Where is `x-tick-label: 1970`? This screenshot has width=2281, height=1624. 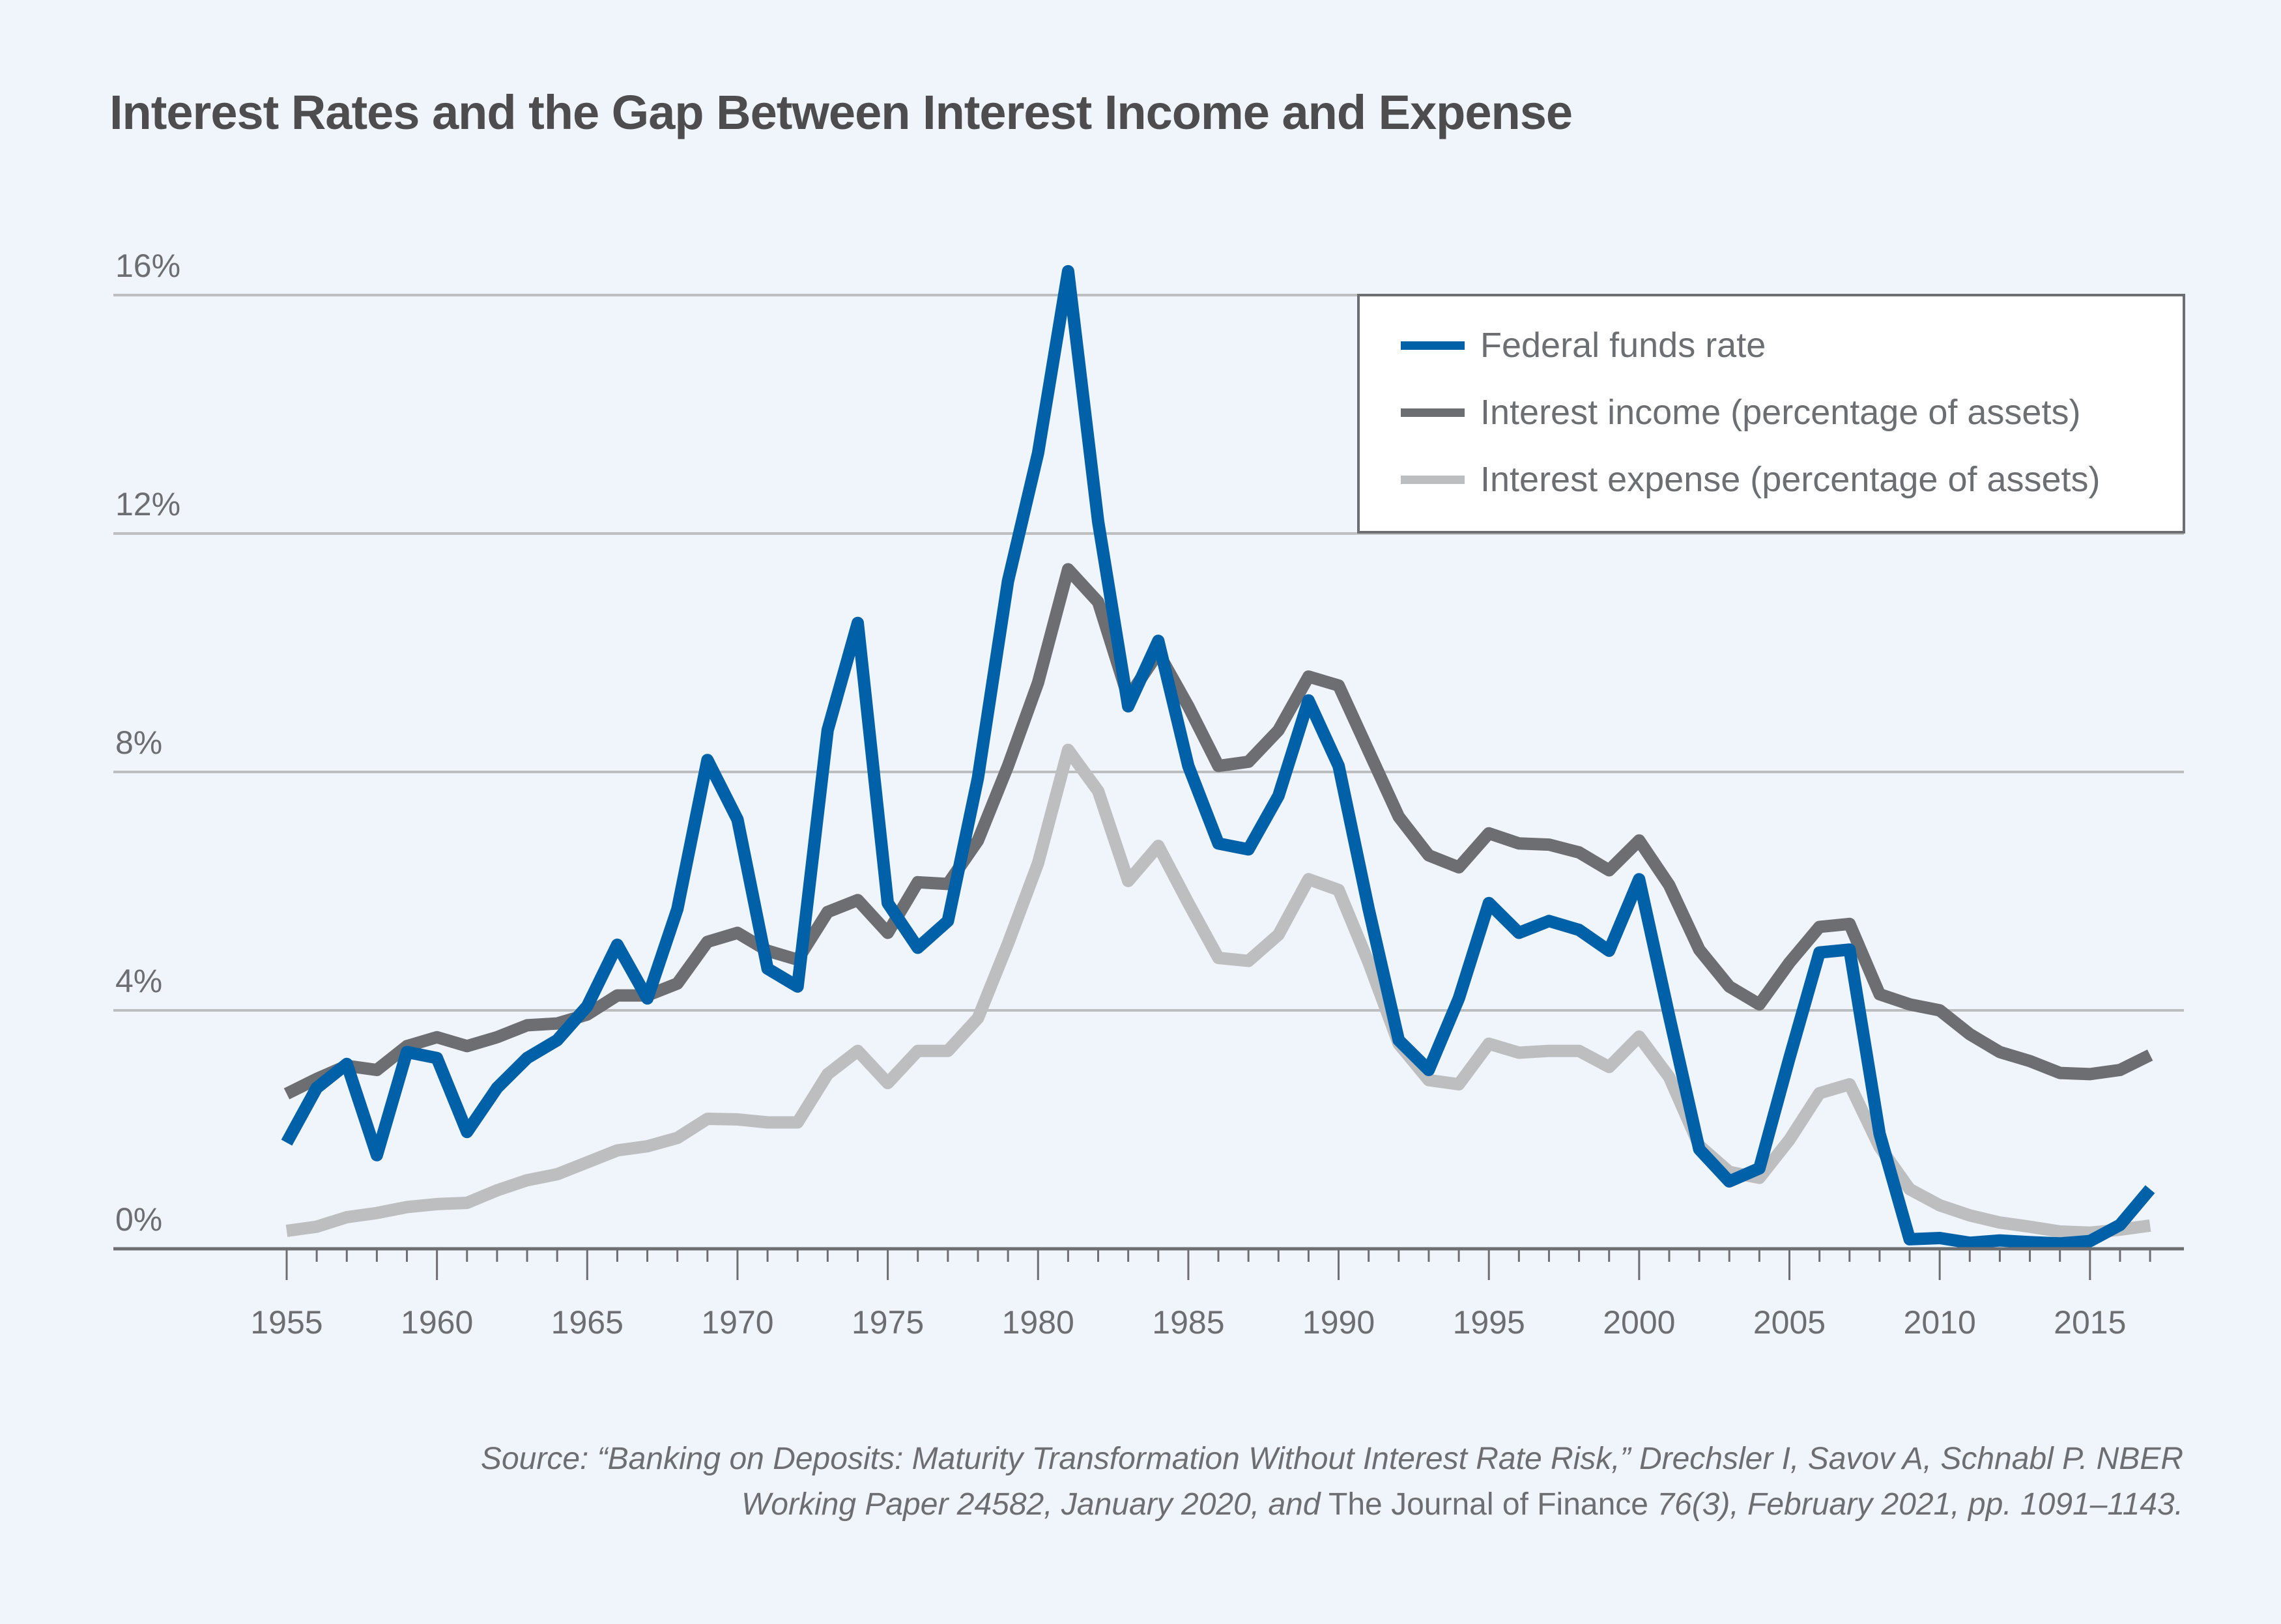
x-tick-label: 1970 is located at coordinates (737, 1322).